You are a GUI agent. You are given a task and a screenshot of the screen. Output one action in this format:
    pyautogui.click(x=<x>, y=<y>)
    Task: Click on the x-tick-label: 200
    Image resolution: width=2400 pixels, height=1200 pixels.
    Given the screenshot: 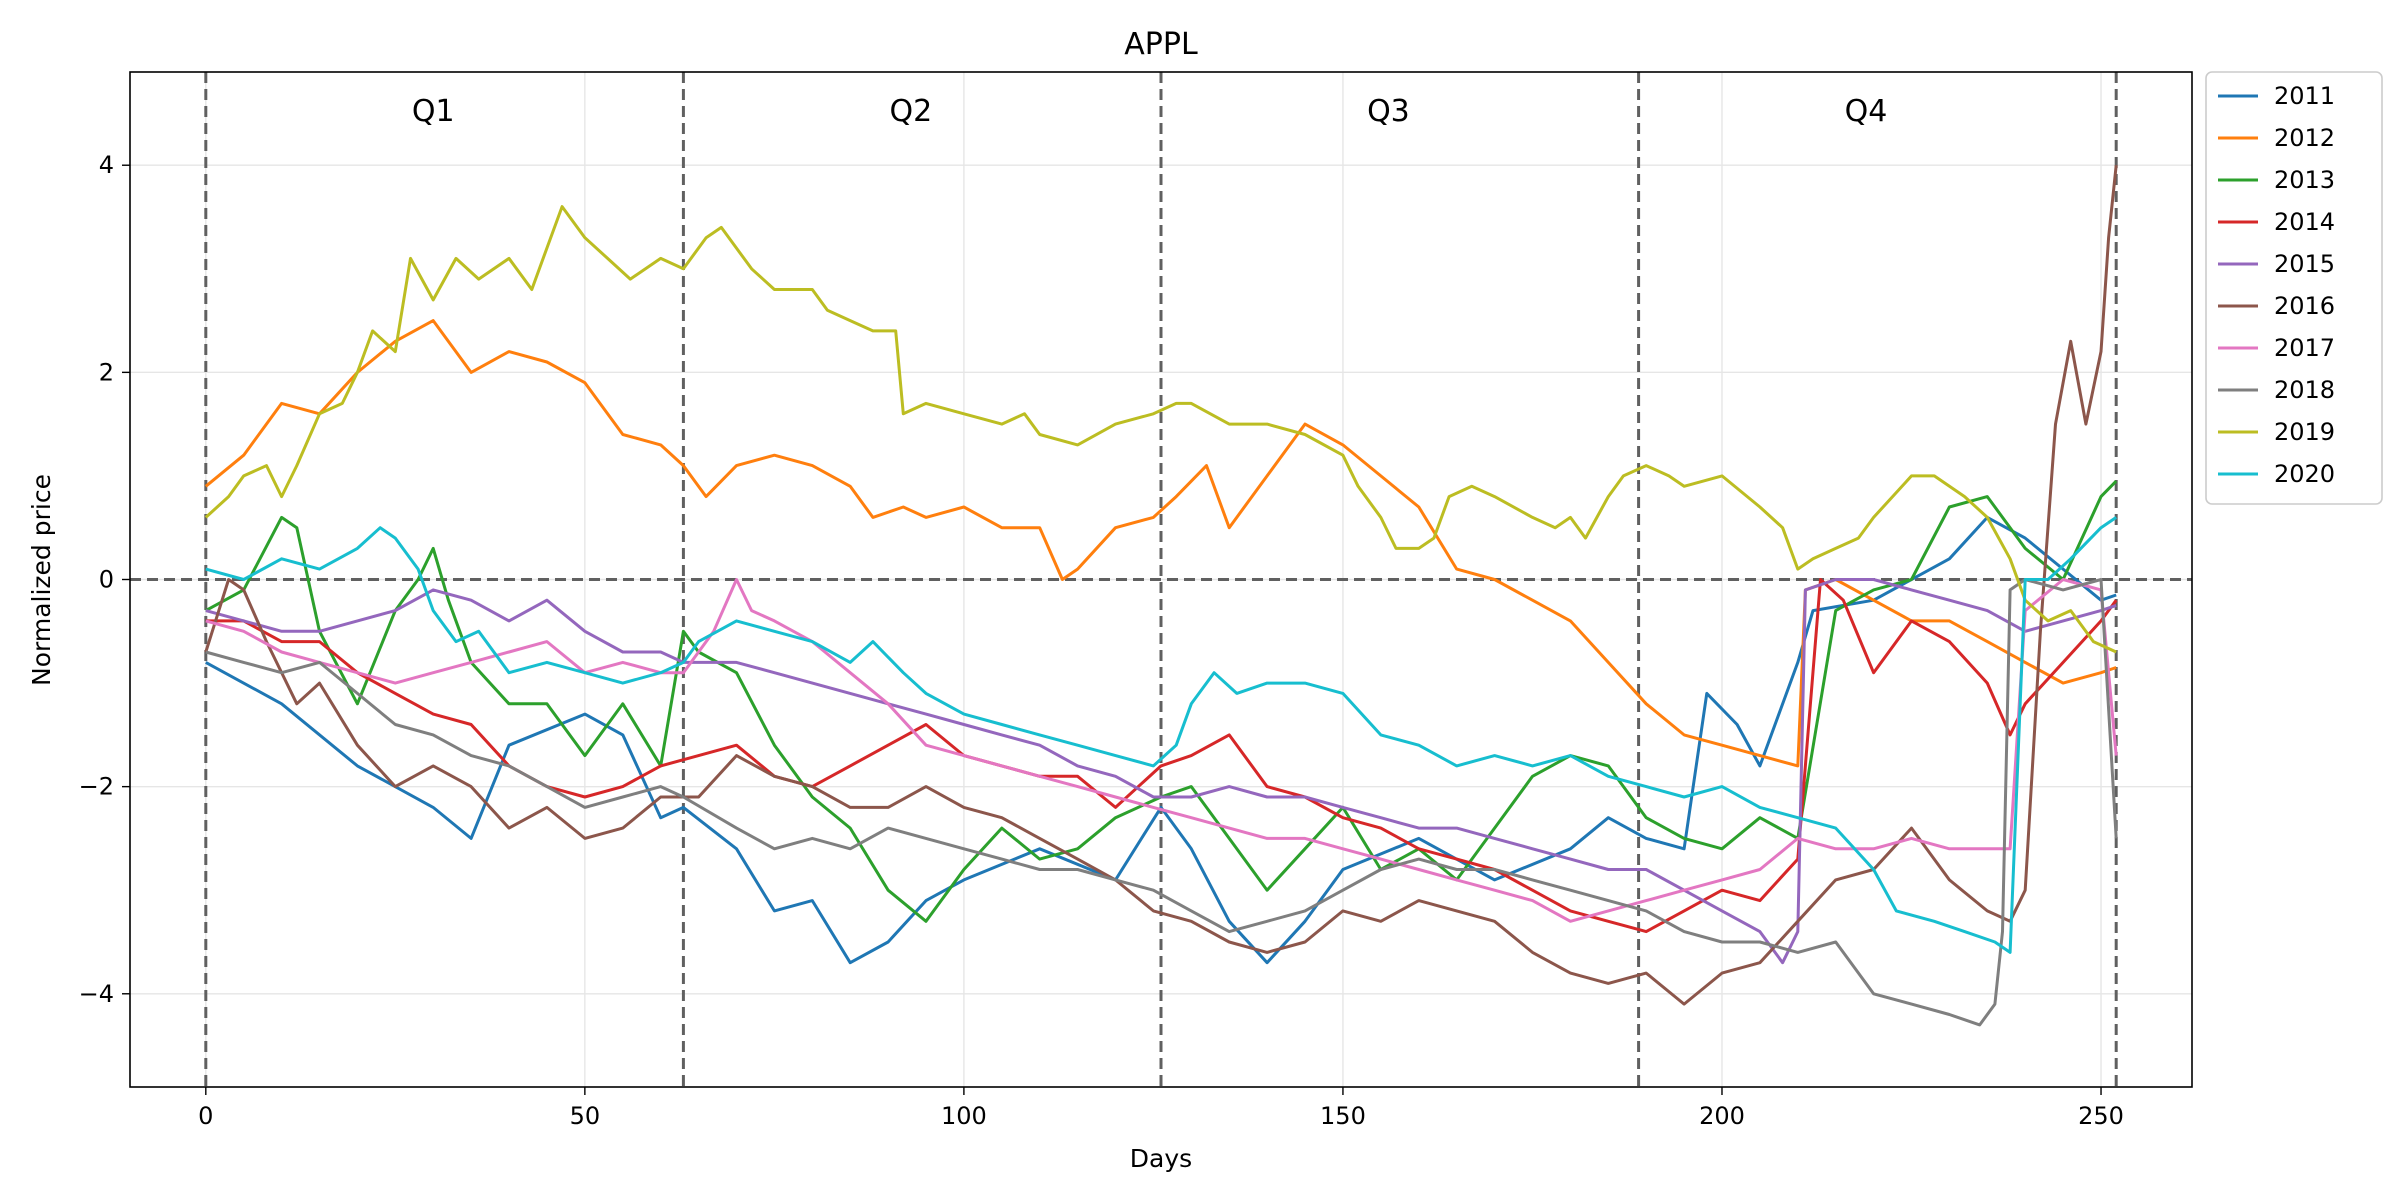 What is the action you would take?
    pyautogui.click(x=1722, y=1116)
    